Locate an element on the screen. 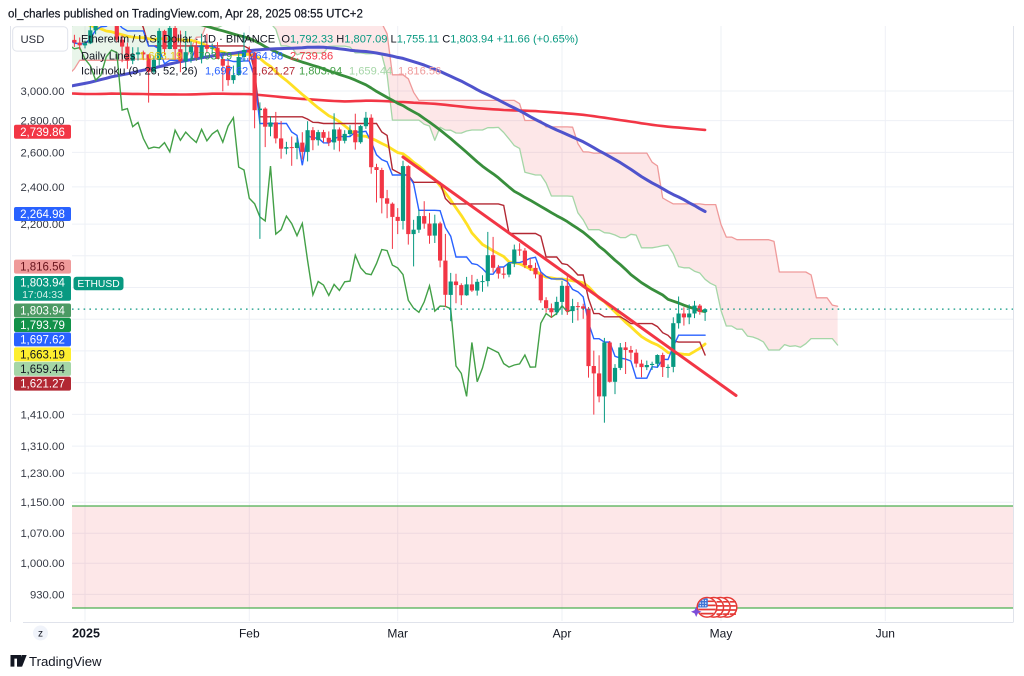  svg-text: 1,000.00 is located at coordinates (43, 564).